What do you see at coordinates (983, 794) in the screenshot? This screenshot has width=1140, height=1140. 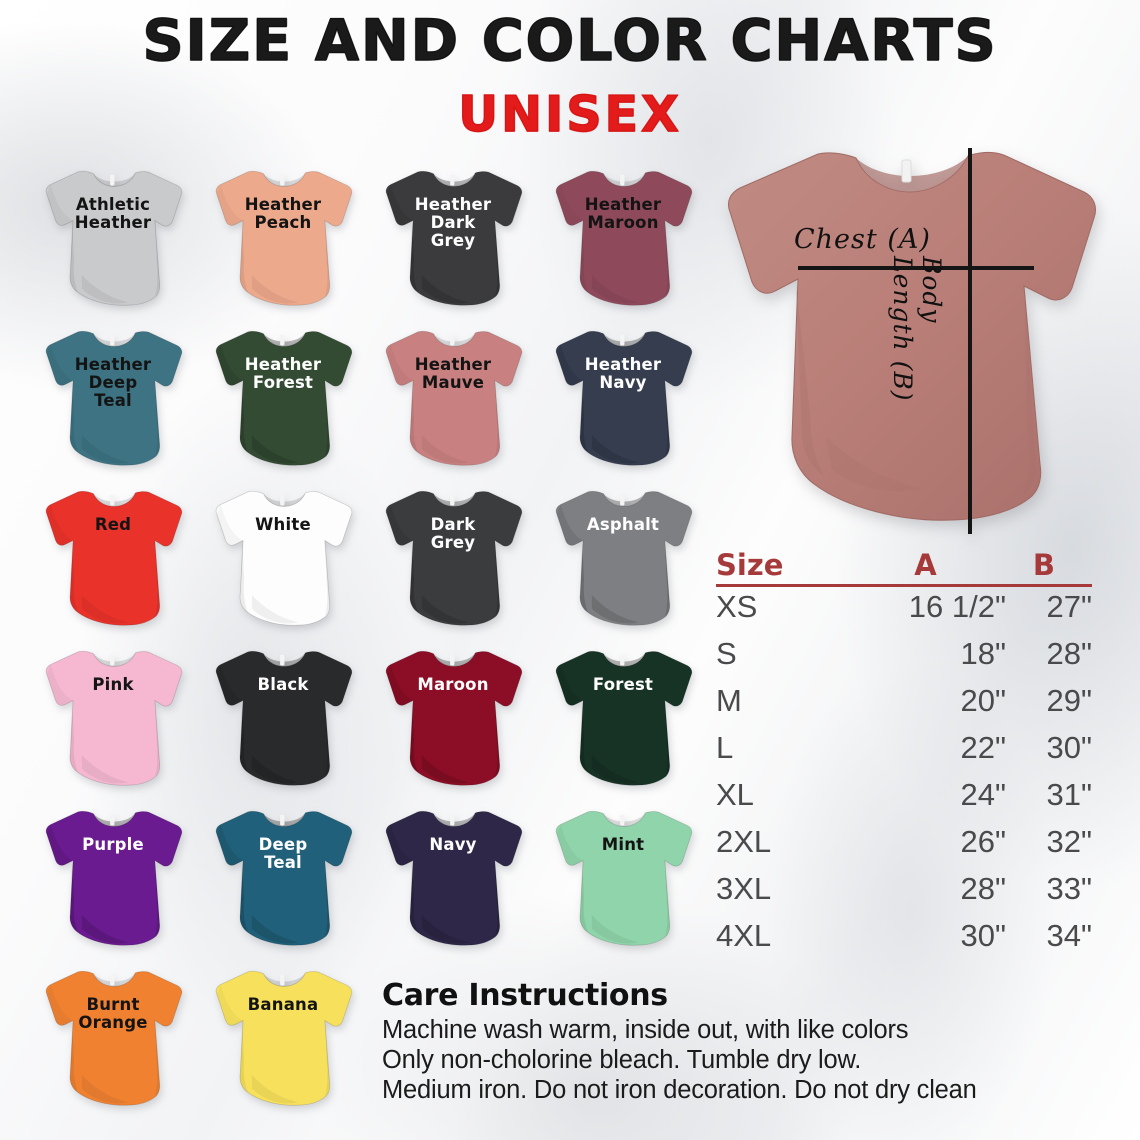 I see `cell-chest: 24"` at bounding box center [983, 794].